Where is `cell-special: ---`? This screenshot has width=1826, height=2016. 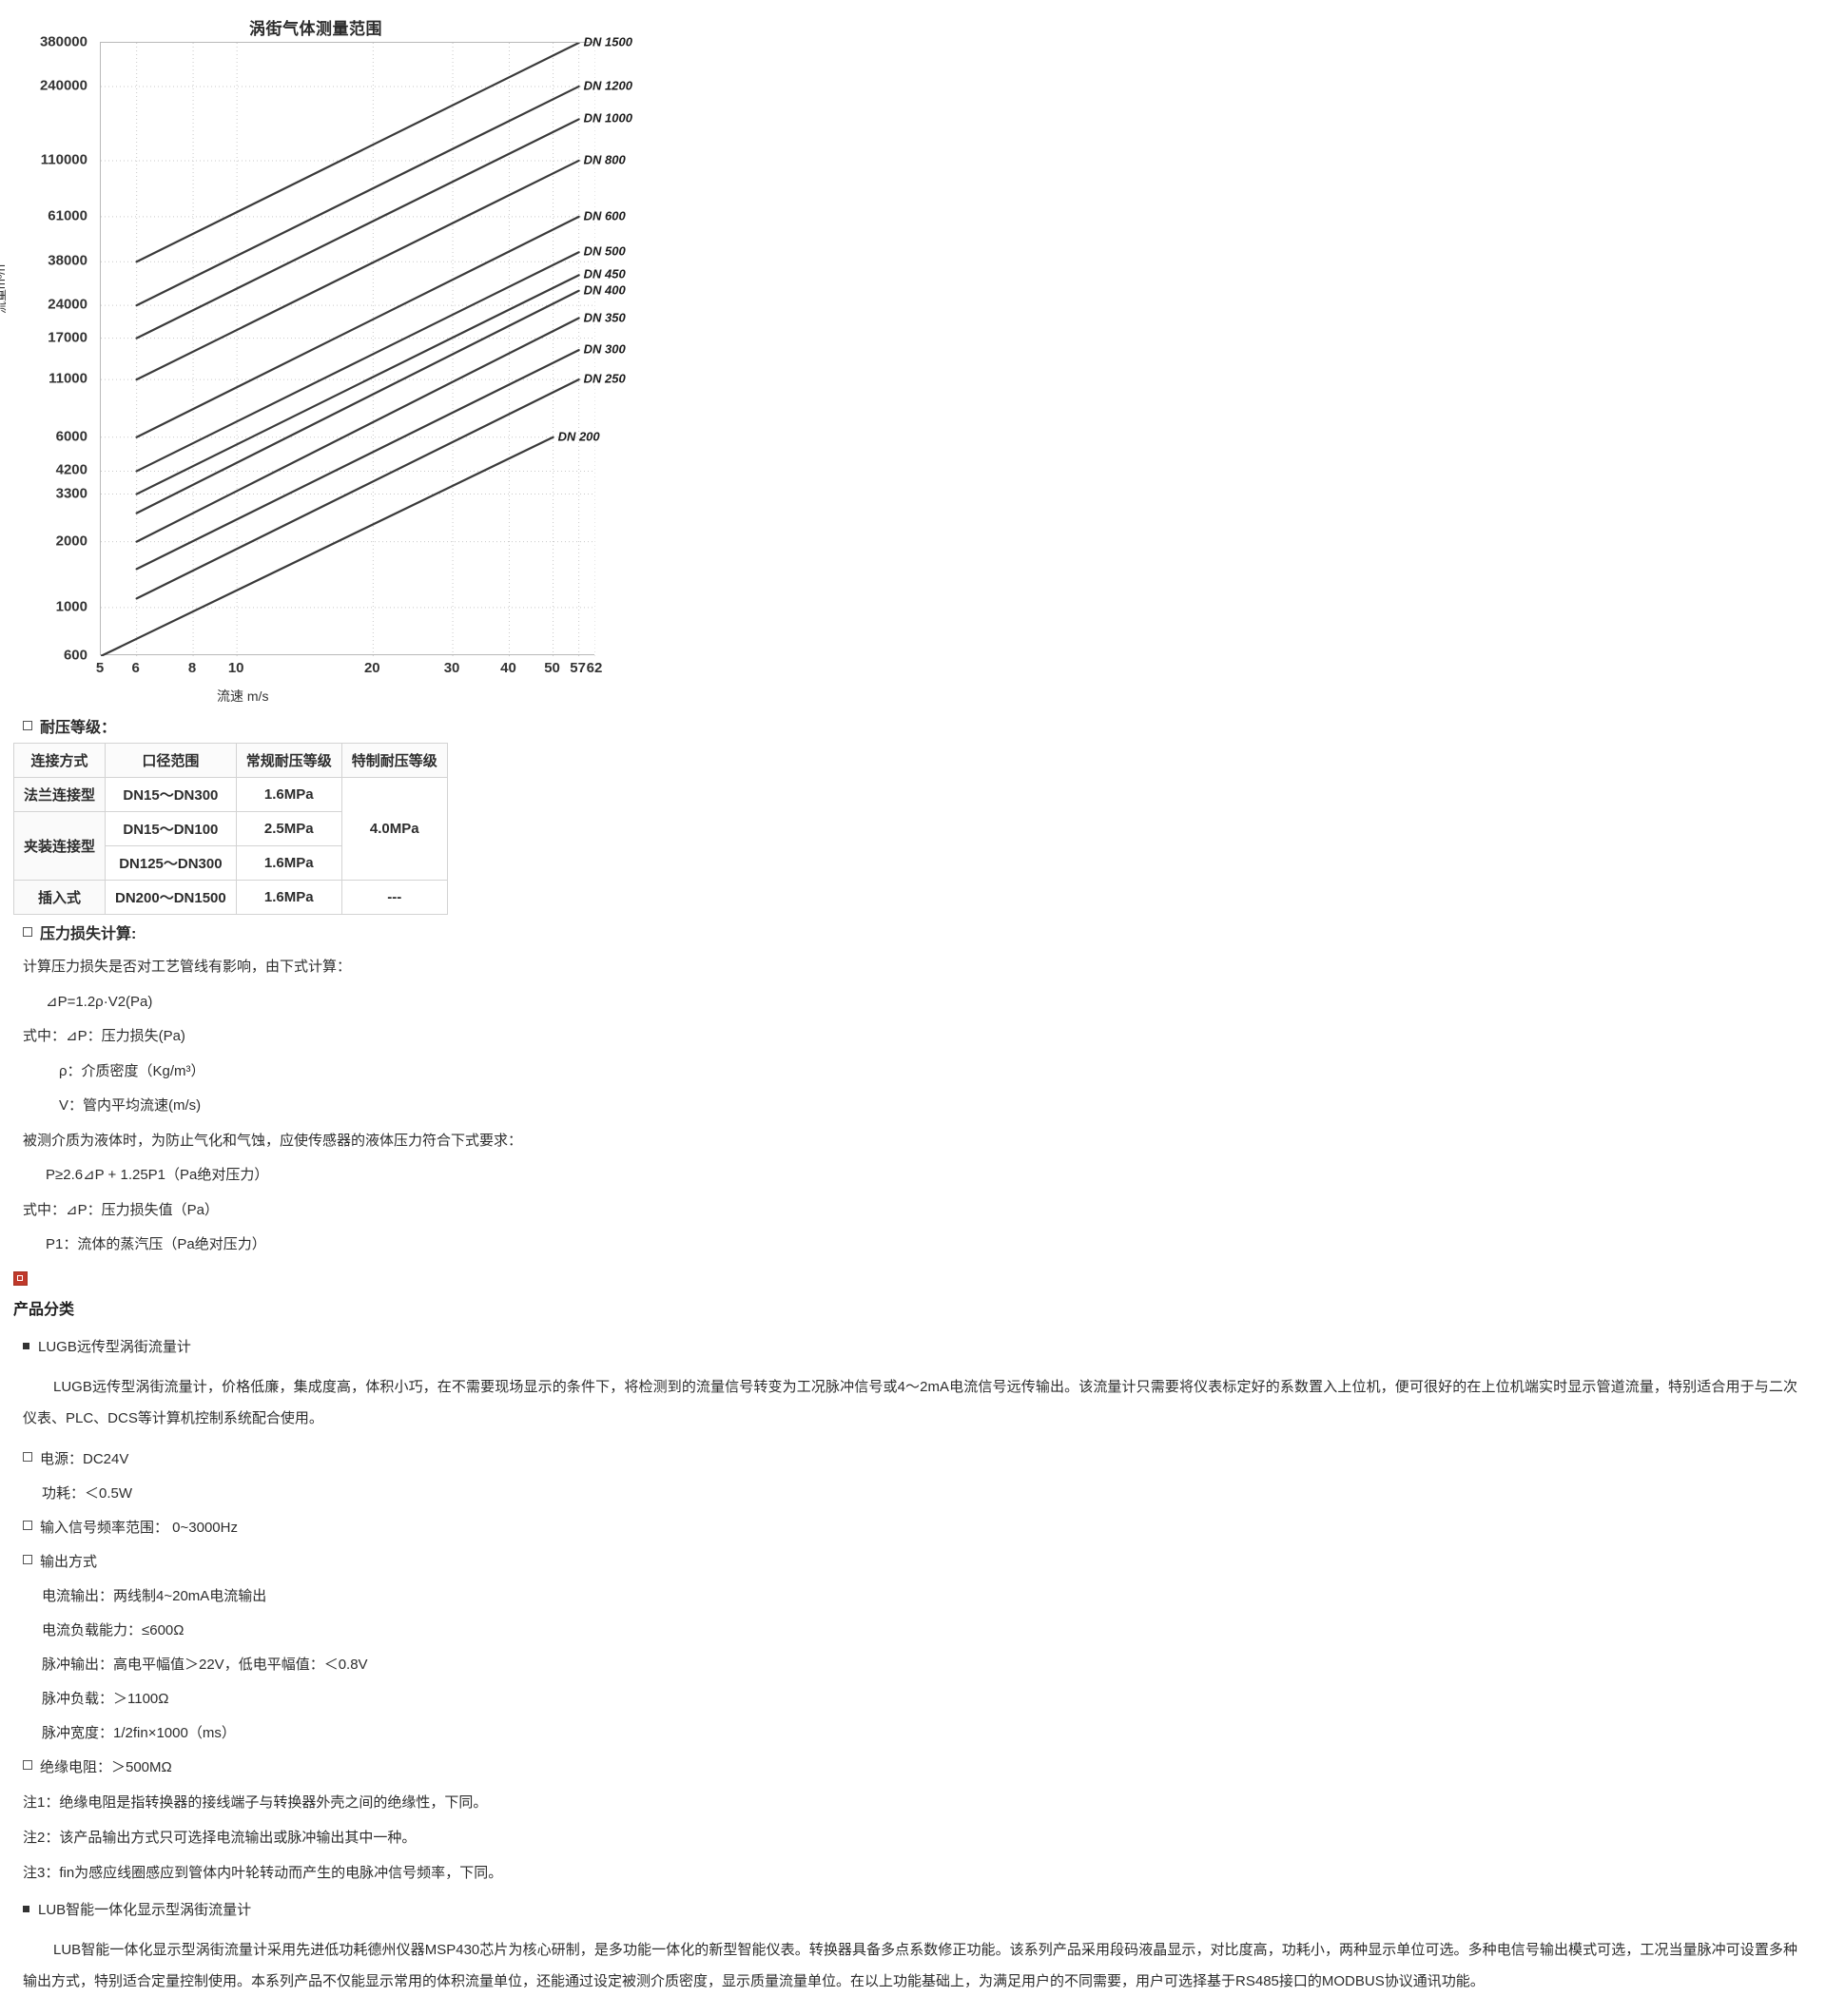
cell-special: --- is located at coordinates (394, 898).